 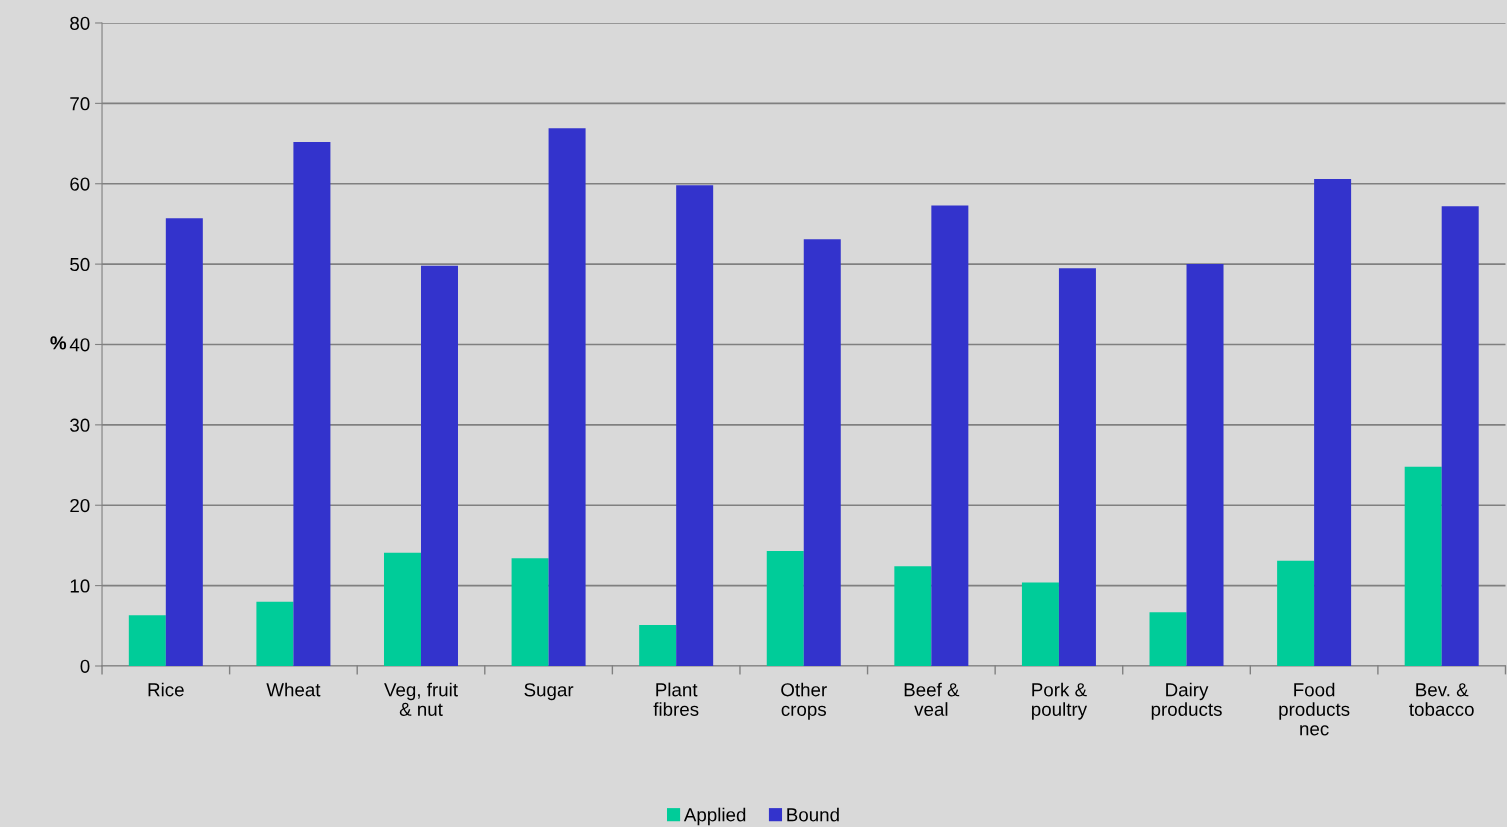 I want to click on y-tick-label: 80, so click(x=80, y=23).